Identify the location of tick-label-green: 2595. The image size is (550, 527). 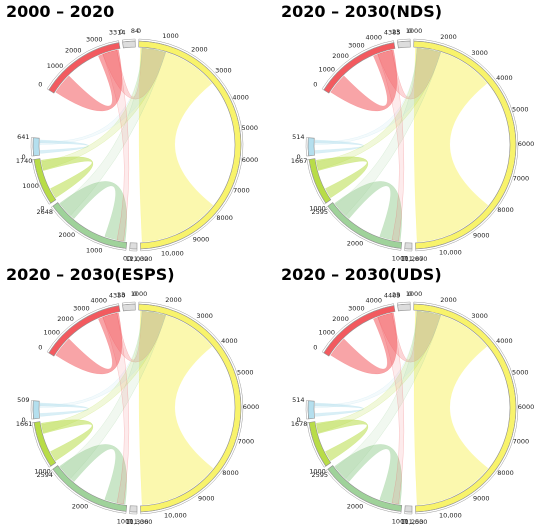
(319, 212).